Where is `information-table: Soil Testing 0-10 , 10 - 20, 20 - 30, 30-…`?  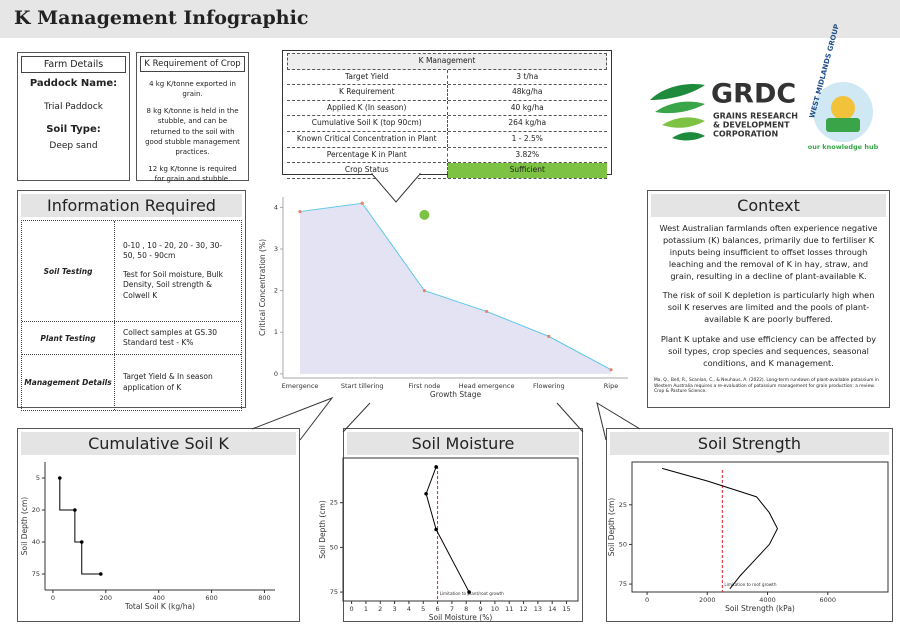
information-table: Soil Testing 0-10 , 10 - 20, 20 - 30, 30-… is located at coordinates (131, 315).